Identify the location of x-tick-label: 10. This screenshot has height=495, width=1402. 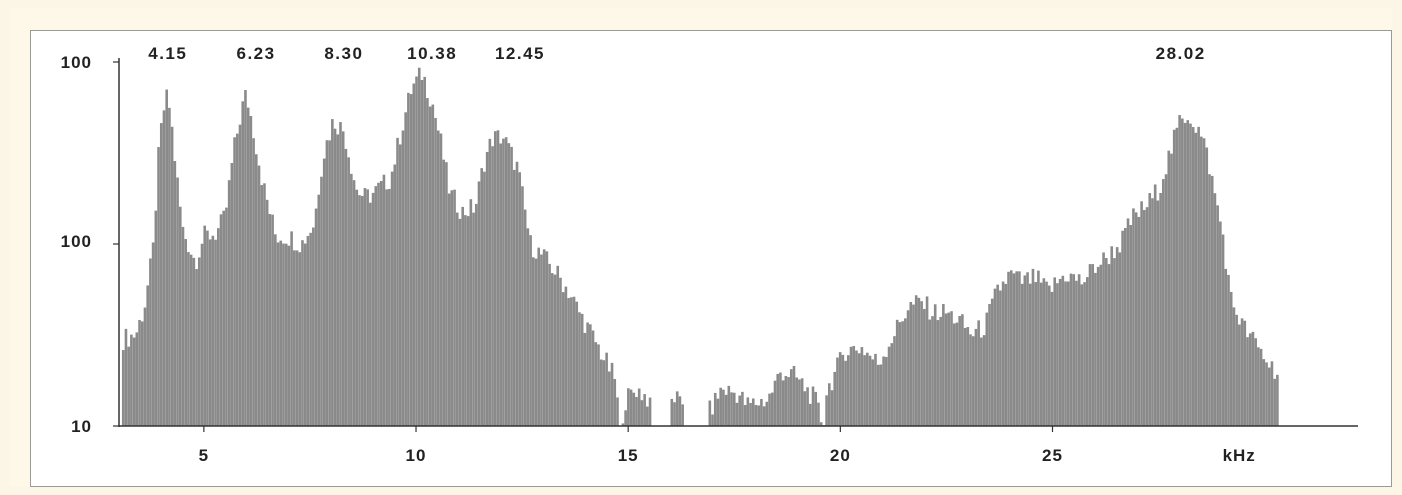
(416, 455).